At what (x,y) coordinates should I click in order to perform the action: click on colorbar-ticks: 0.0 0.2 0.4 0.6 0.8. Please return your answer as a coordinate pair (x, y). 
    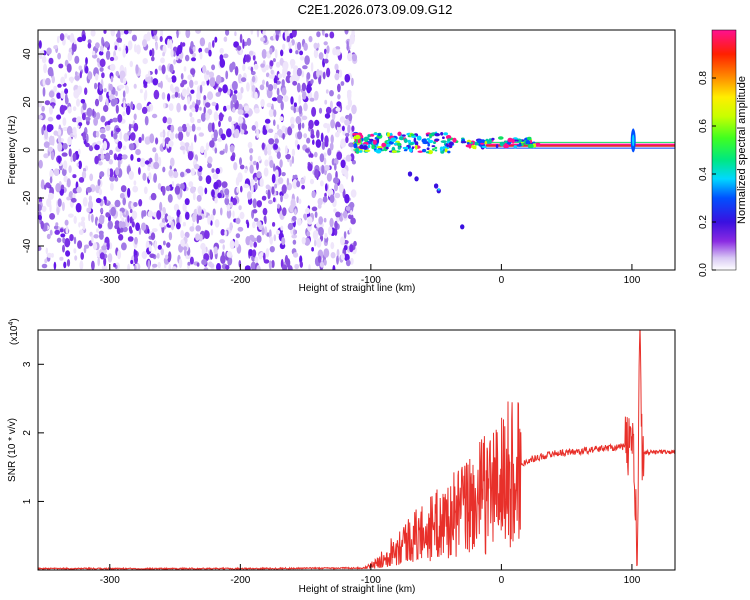
    Looking at the image, I should click on (707, 174).